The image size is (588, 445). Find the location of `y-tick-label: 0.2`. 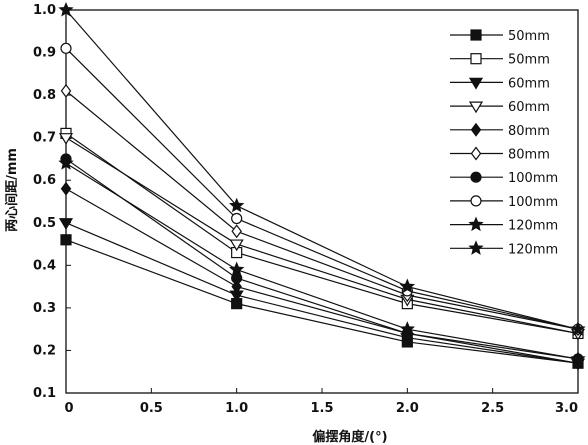

y-tick-label: 0.2 is located at coordinates (44, 350).